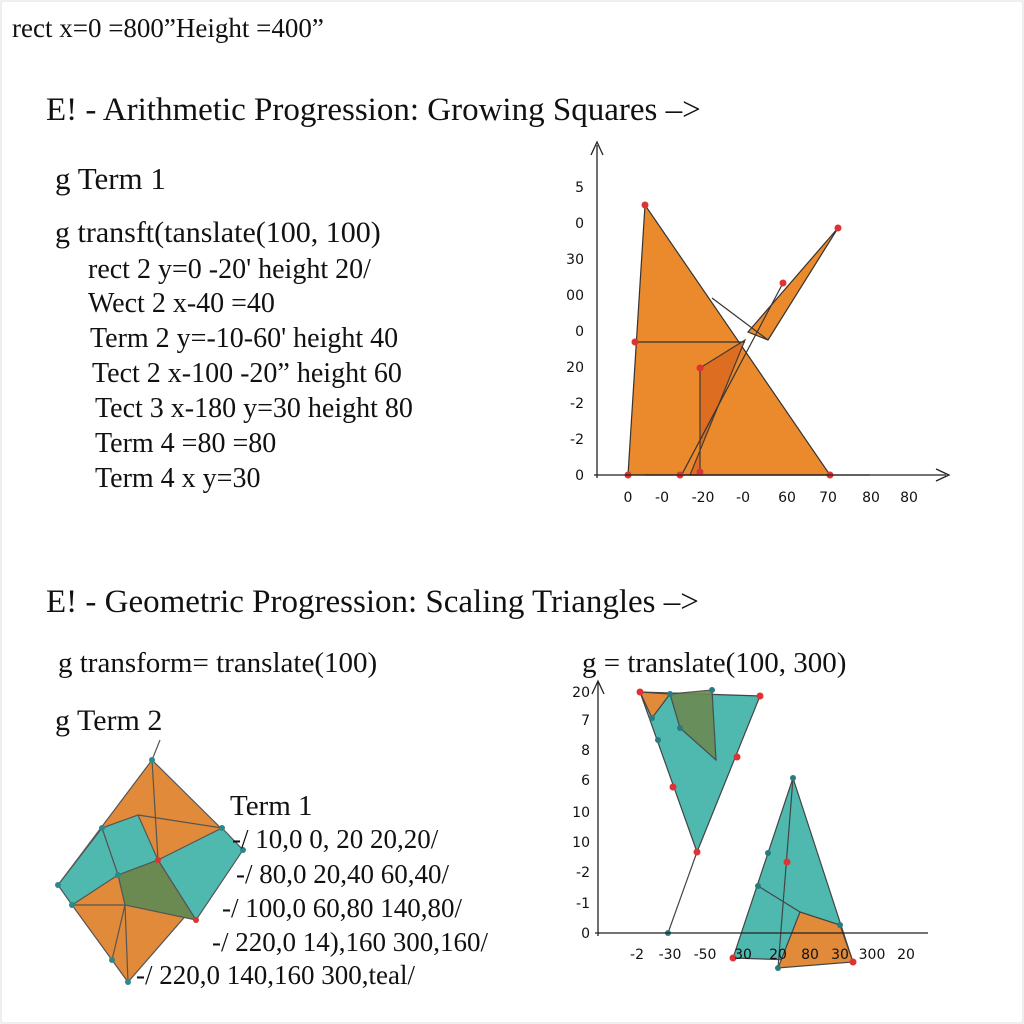 The width and height of the screenshot is (1024, 1024). Describe the element at coordinates (585, 781) in the screenshot. I see `y-tick-label: 6` at that location.